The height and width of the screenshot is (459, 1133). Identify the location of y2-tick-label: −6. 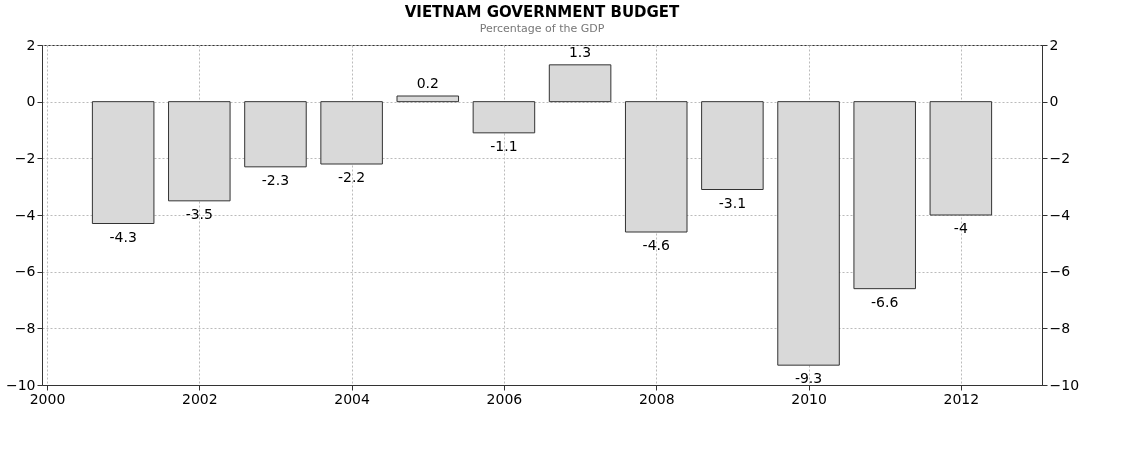
(1060, 271).